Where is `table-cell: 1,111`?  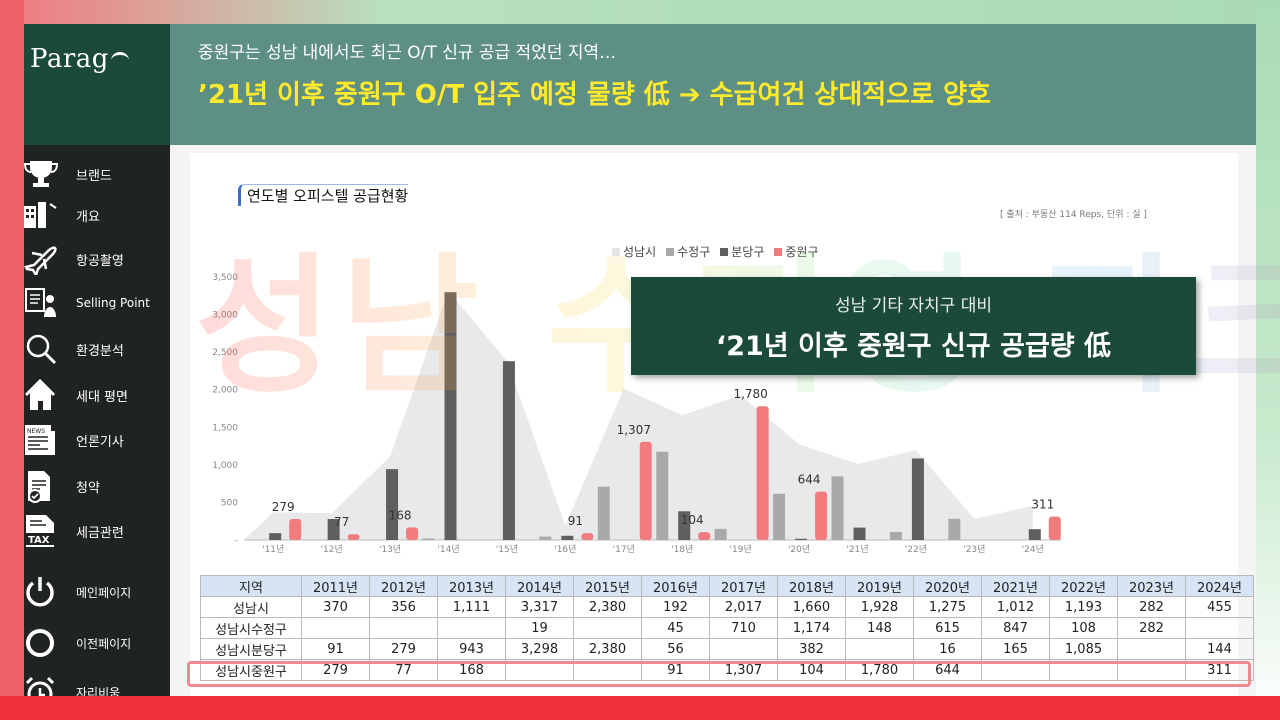 table-cell: 1,111 is located at coordinates (471, 607).